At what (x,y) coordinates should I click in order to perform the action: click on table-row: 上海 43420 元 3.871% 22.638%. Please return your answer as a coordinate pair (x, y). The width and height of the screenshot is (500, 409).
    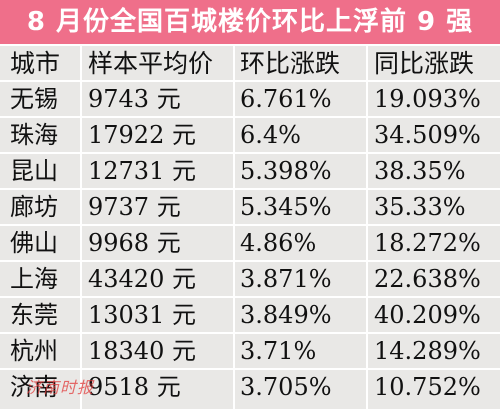
    Looking at the image, I should click on (250, 279).